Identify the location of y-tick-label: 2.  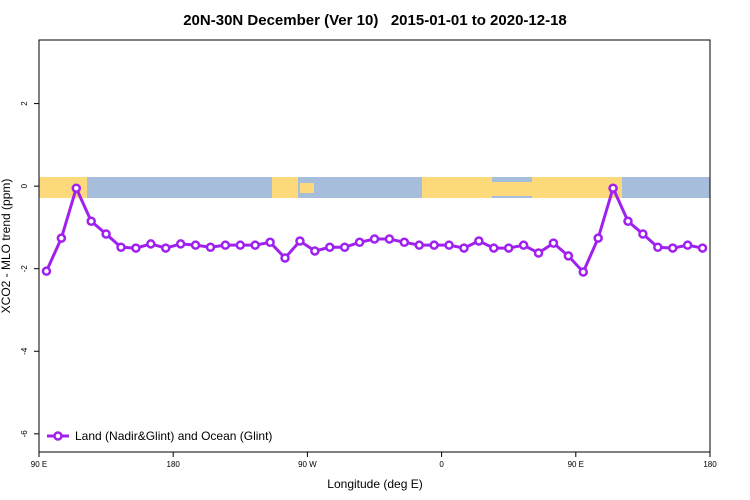
(24, 103).